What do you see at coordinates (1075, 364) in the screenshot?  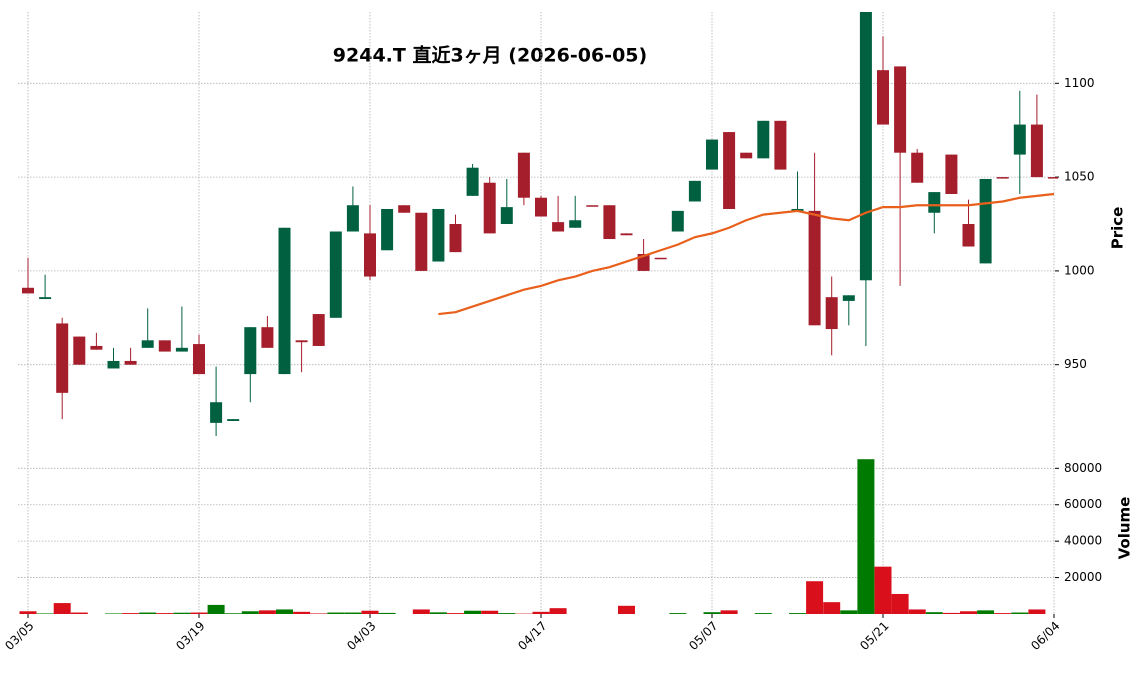 I see `y-tick-label: 950` at bounding box center [1075, 364].